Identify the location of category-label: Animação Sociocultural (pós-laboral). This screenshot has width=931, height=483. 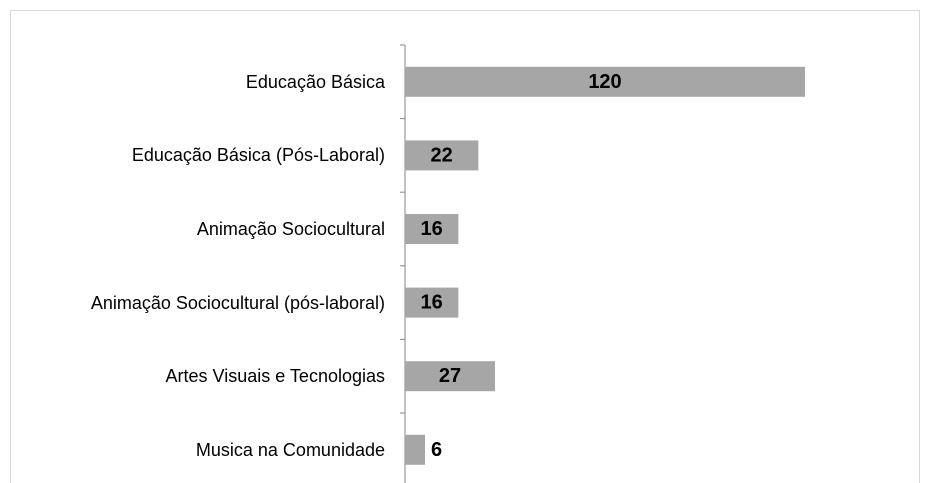
(237, 302).